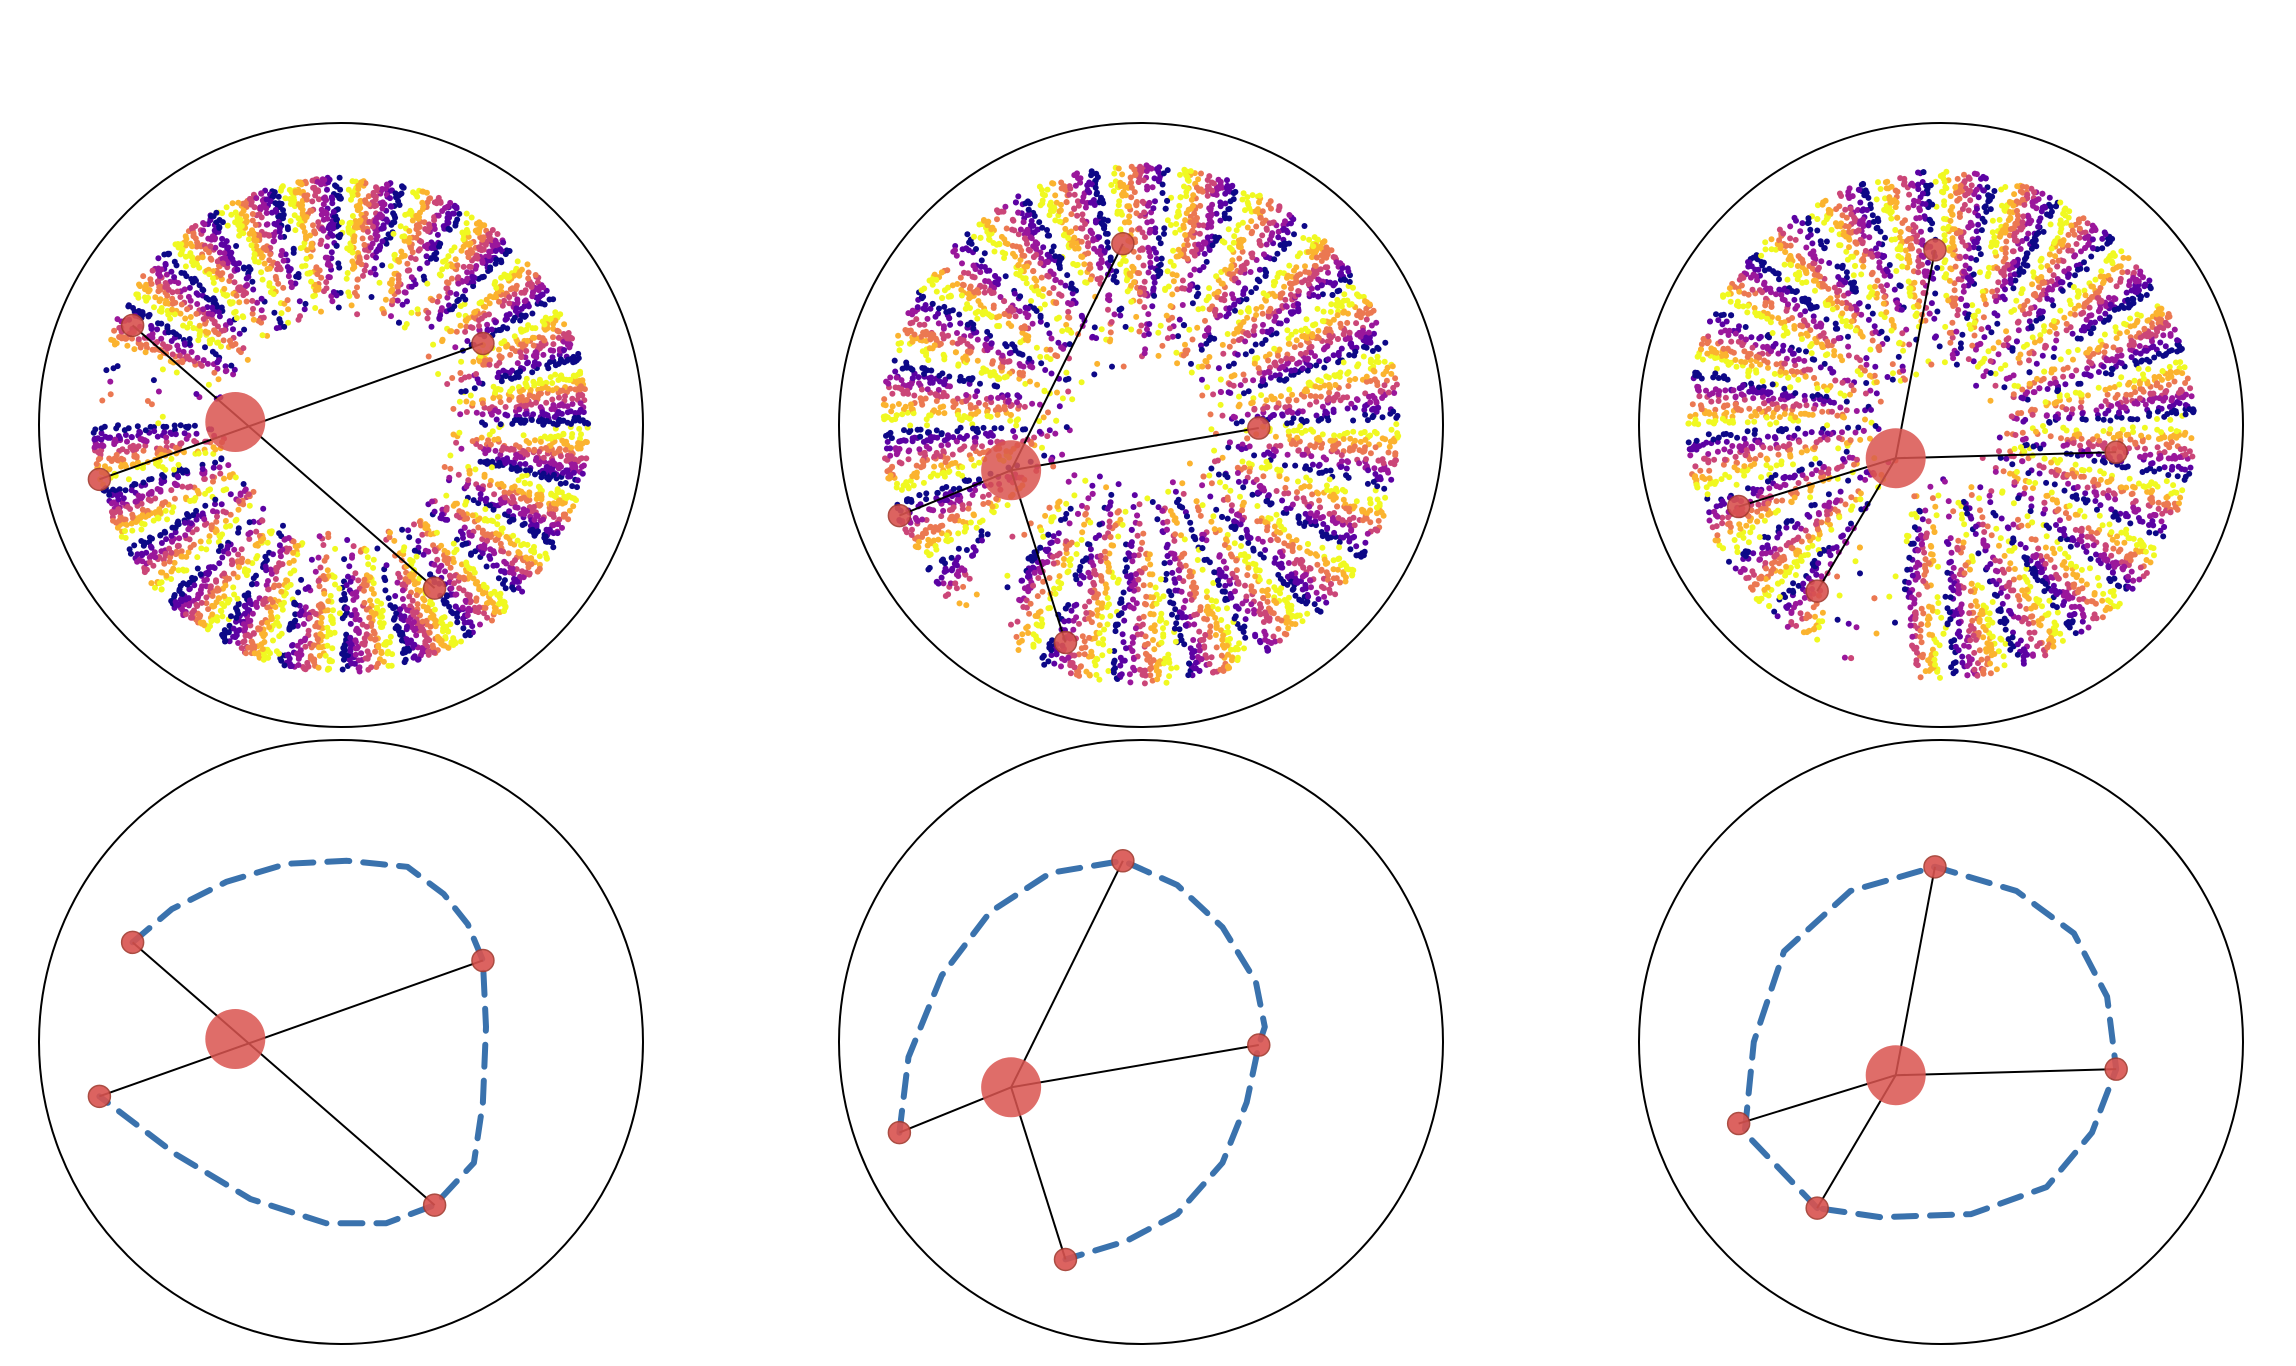 Image resolution: width=2296 pixels, height=1366 pixels. I want to click on panel-3-path, so click(1941, 1042).